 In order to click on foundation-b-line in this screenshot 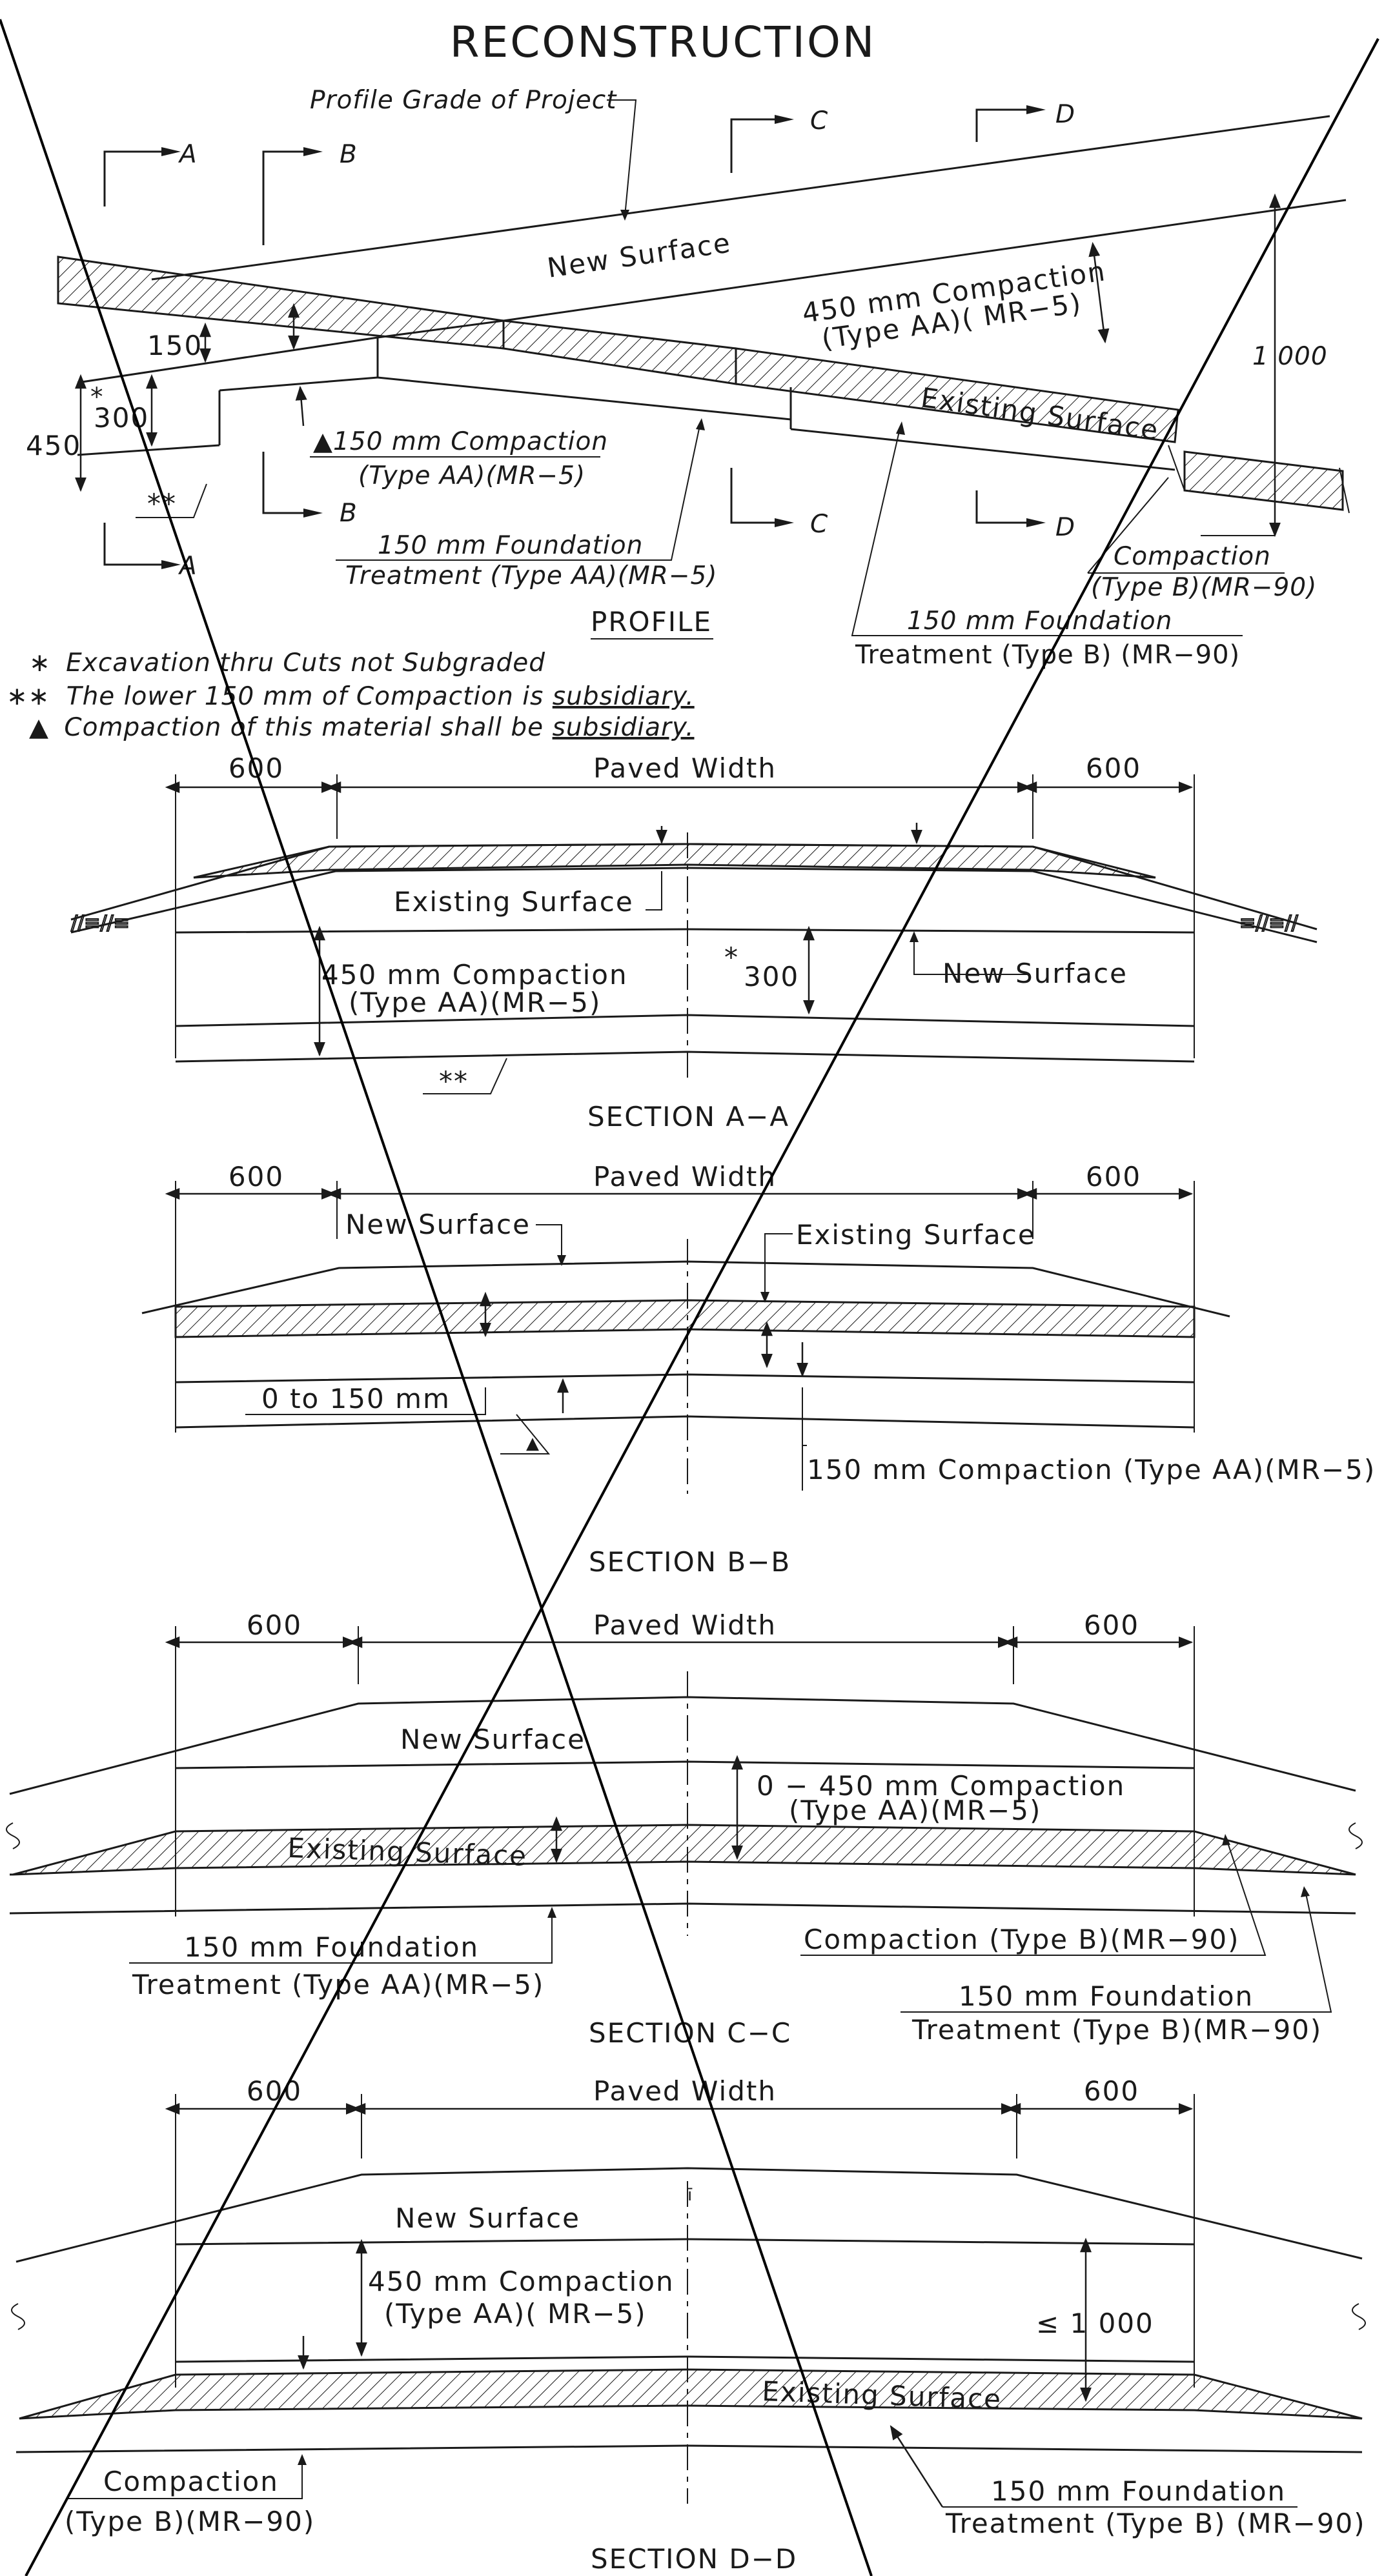, I will do `click(982, 449)`.